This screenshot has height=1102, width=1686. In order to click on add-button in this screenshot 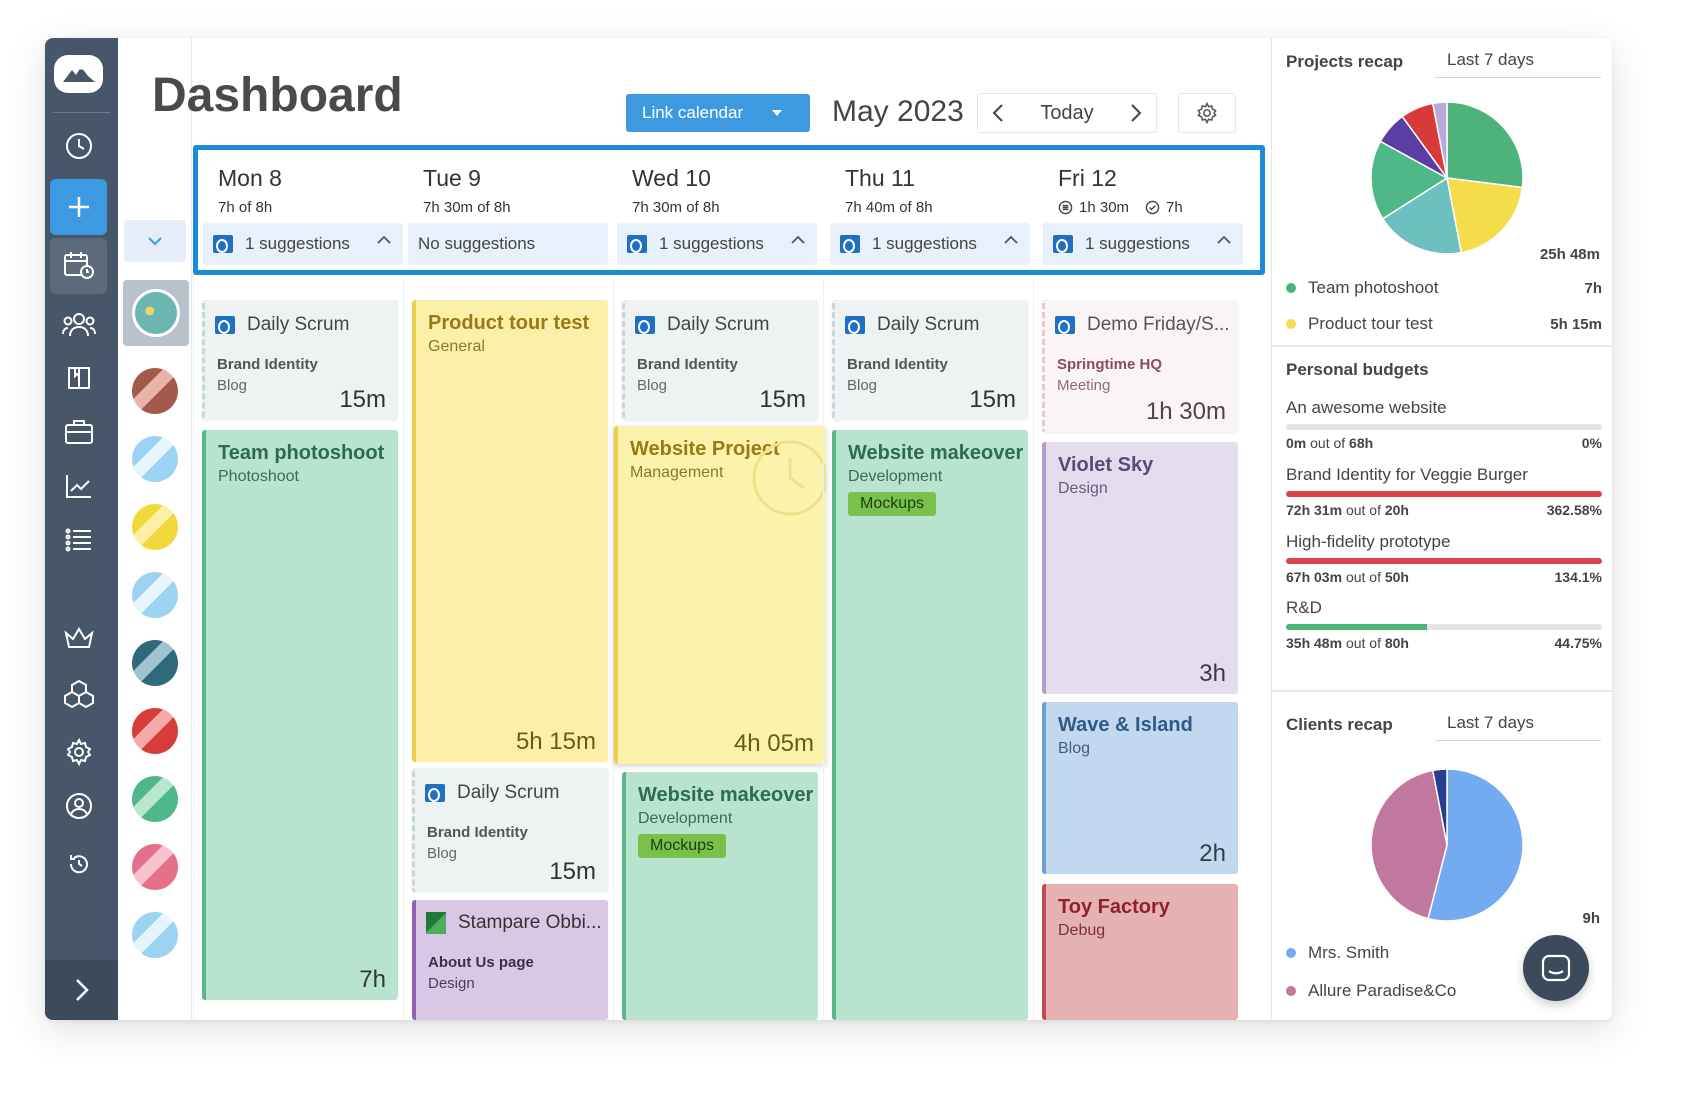, I will do `click(78, 207)`.